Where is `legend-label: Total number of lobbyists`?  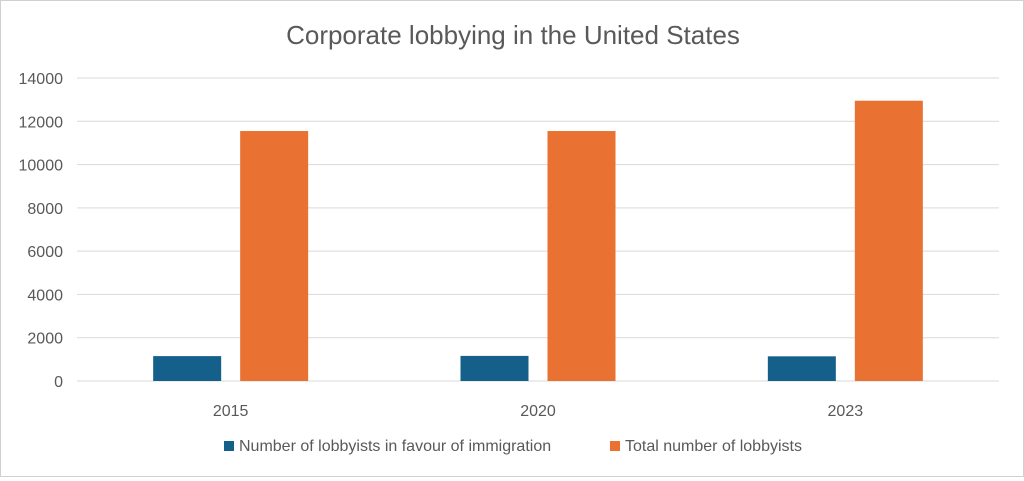
legend-label: Total number of lobbyists is located at coordinates (713, 446).